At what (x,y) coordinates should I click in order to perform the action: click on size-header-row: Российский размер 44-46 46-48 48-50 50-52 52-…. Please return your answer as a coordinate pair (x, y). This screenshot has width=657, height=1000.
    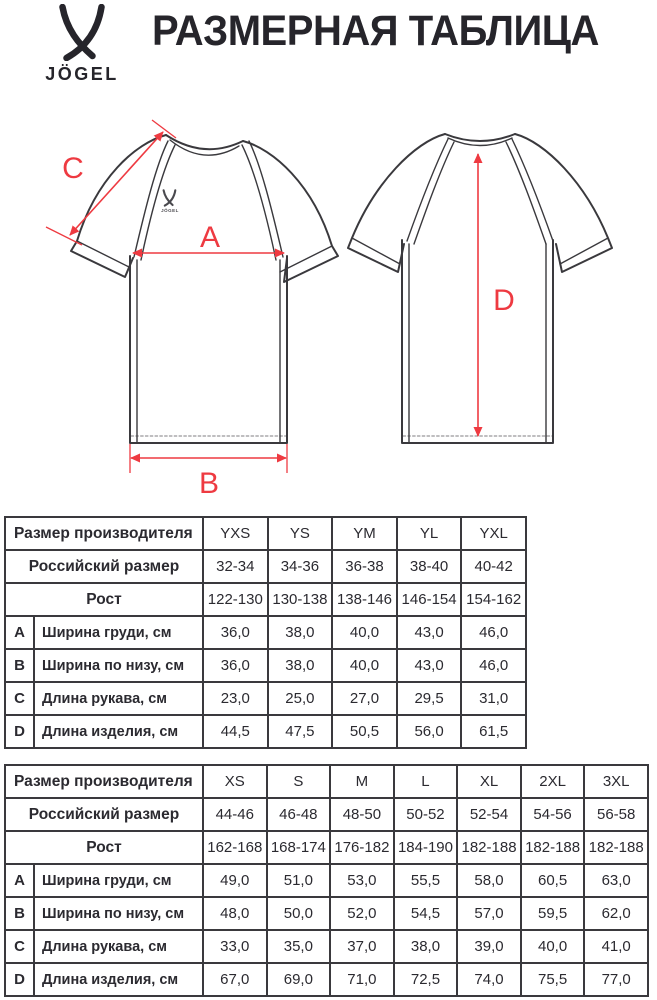
    Looking at the image, I should click on (326, 814).